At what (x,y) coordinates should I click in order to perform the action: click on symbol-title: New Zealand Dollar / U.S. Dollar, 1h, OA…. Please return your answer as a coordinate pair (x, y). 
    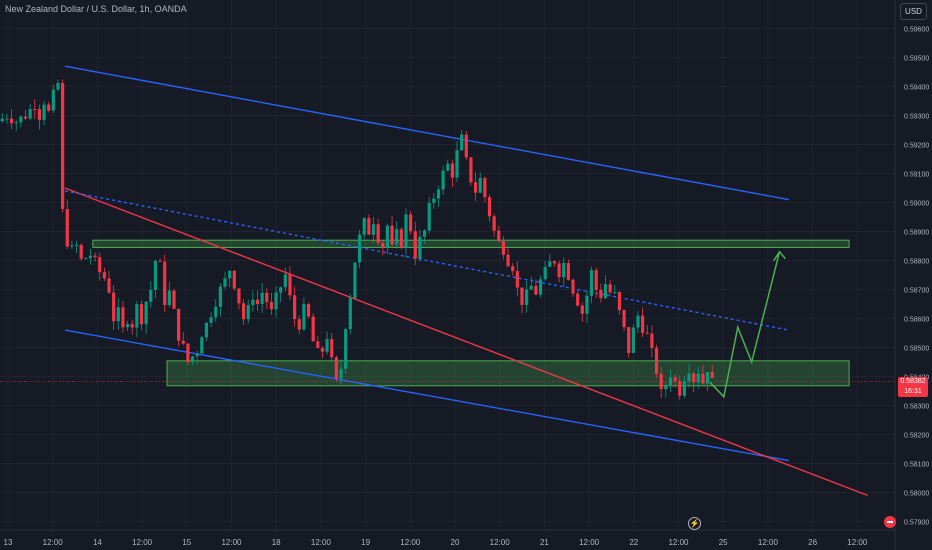
    Looking at the image, I should click on (96, 9).